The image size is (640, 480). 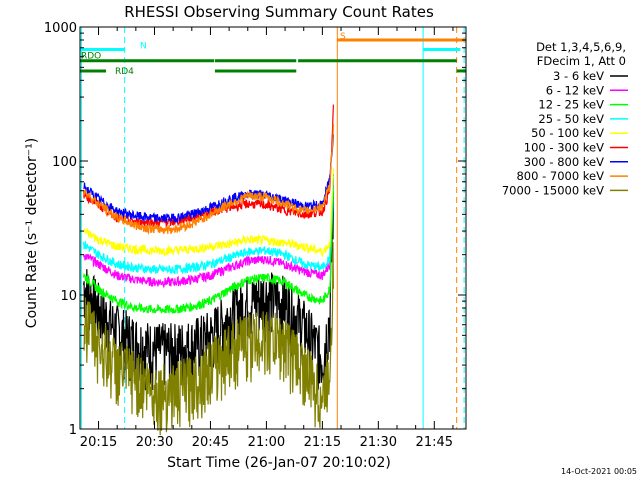 I want to click on legend-label-1: 6 - 12 keV, so click(x=575, y=90).